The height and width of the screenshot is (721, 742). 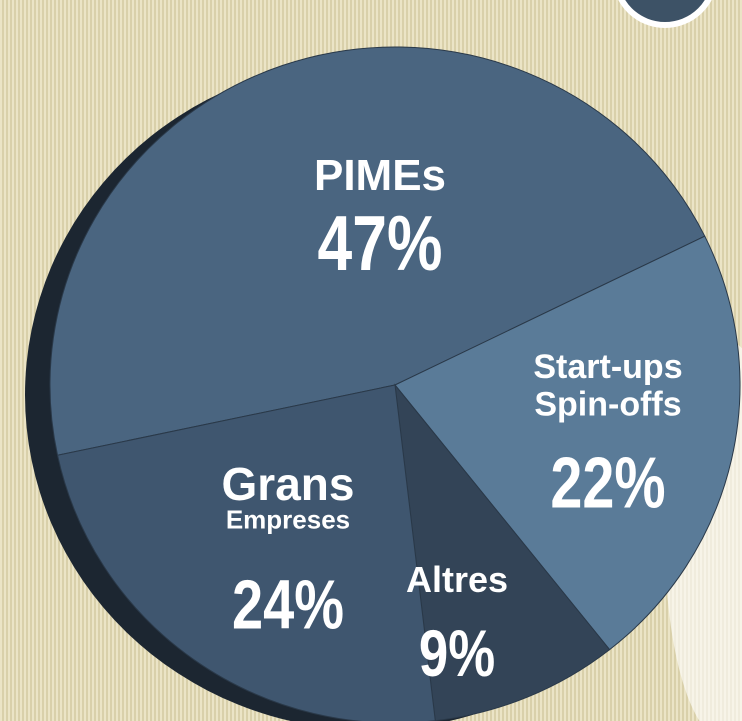 I want to click on slice-name: Grans Empreses, so click(x=288, y=496).